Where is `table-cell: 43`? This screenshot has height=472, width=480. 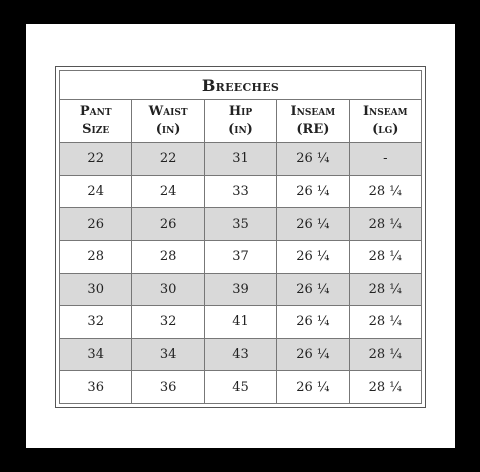 table-cell: 43 is located at coordinates (240, 354).